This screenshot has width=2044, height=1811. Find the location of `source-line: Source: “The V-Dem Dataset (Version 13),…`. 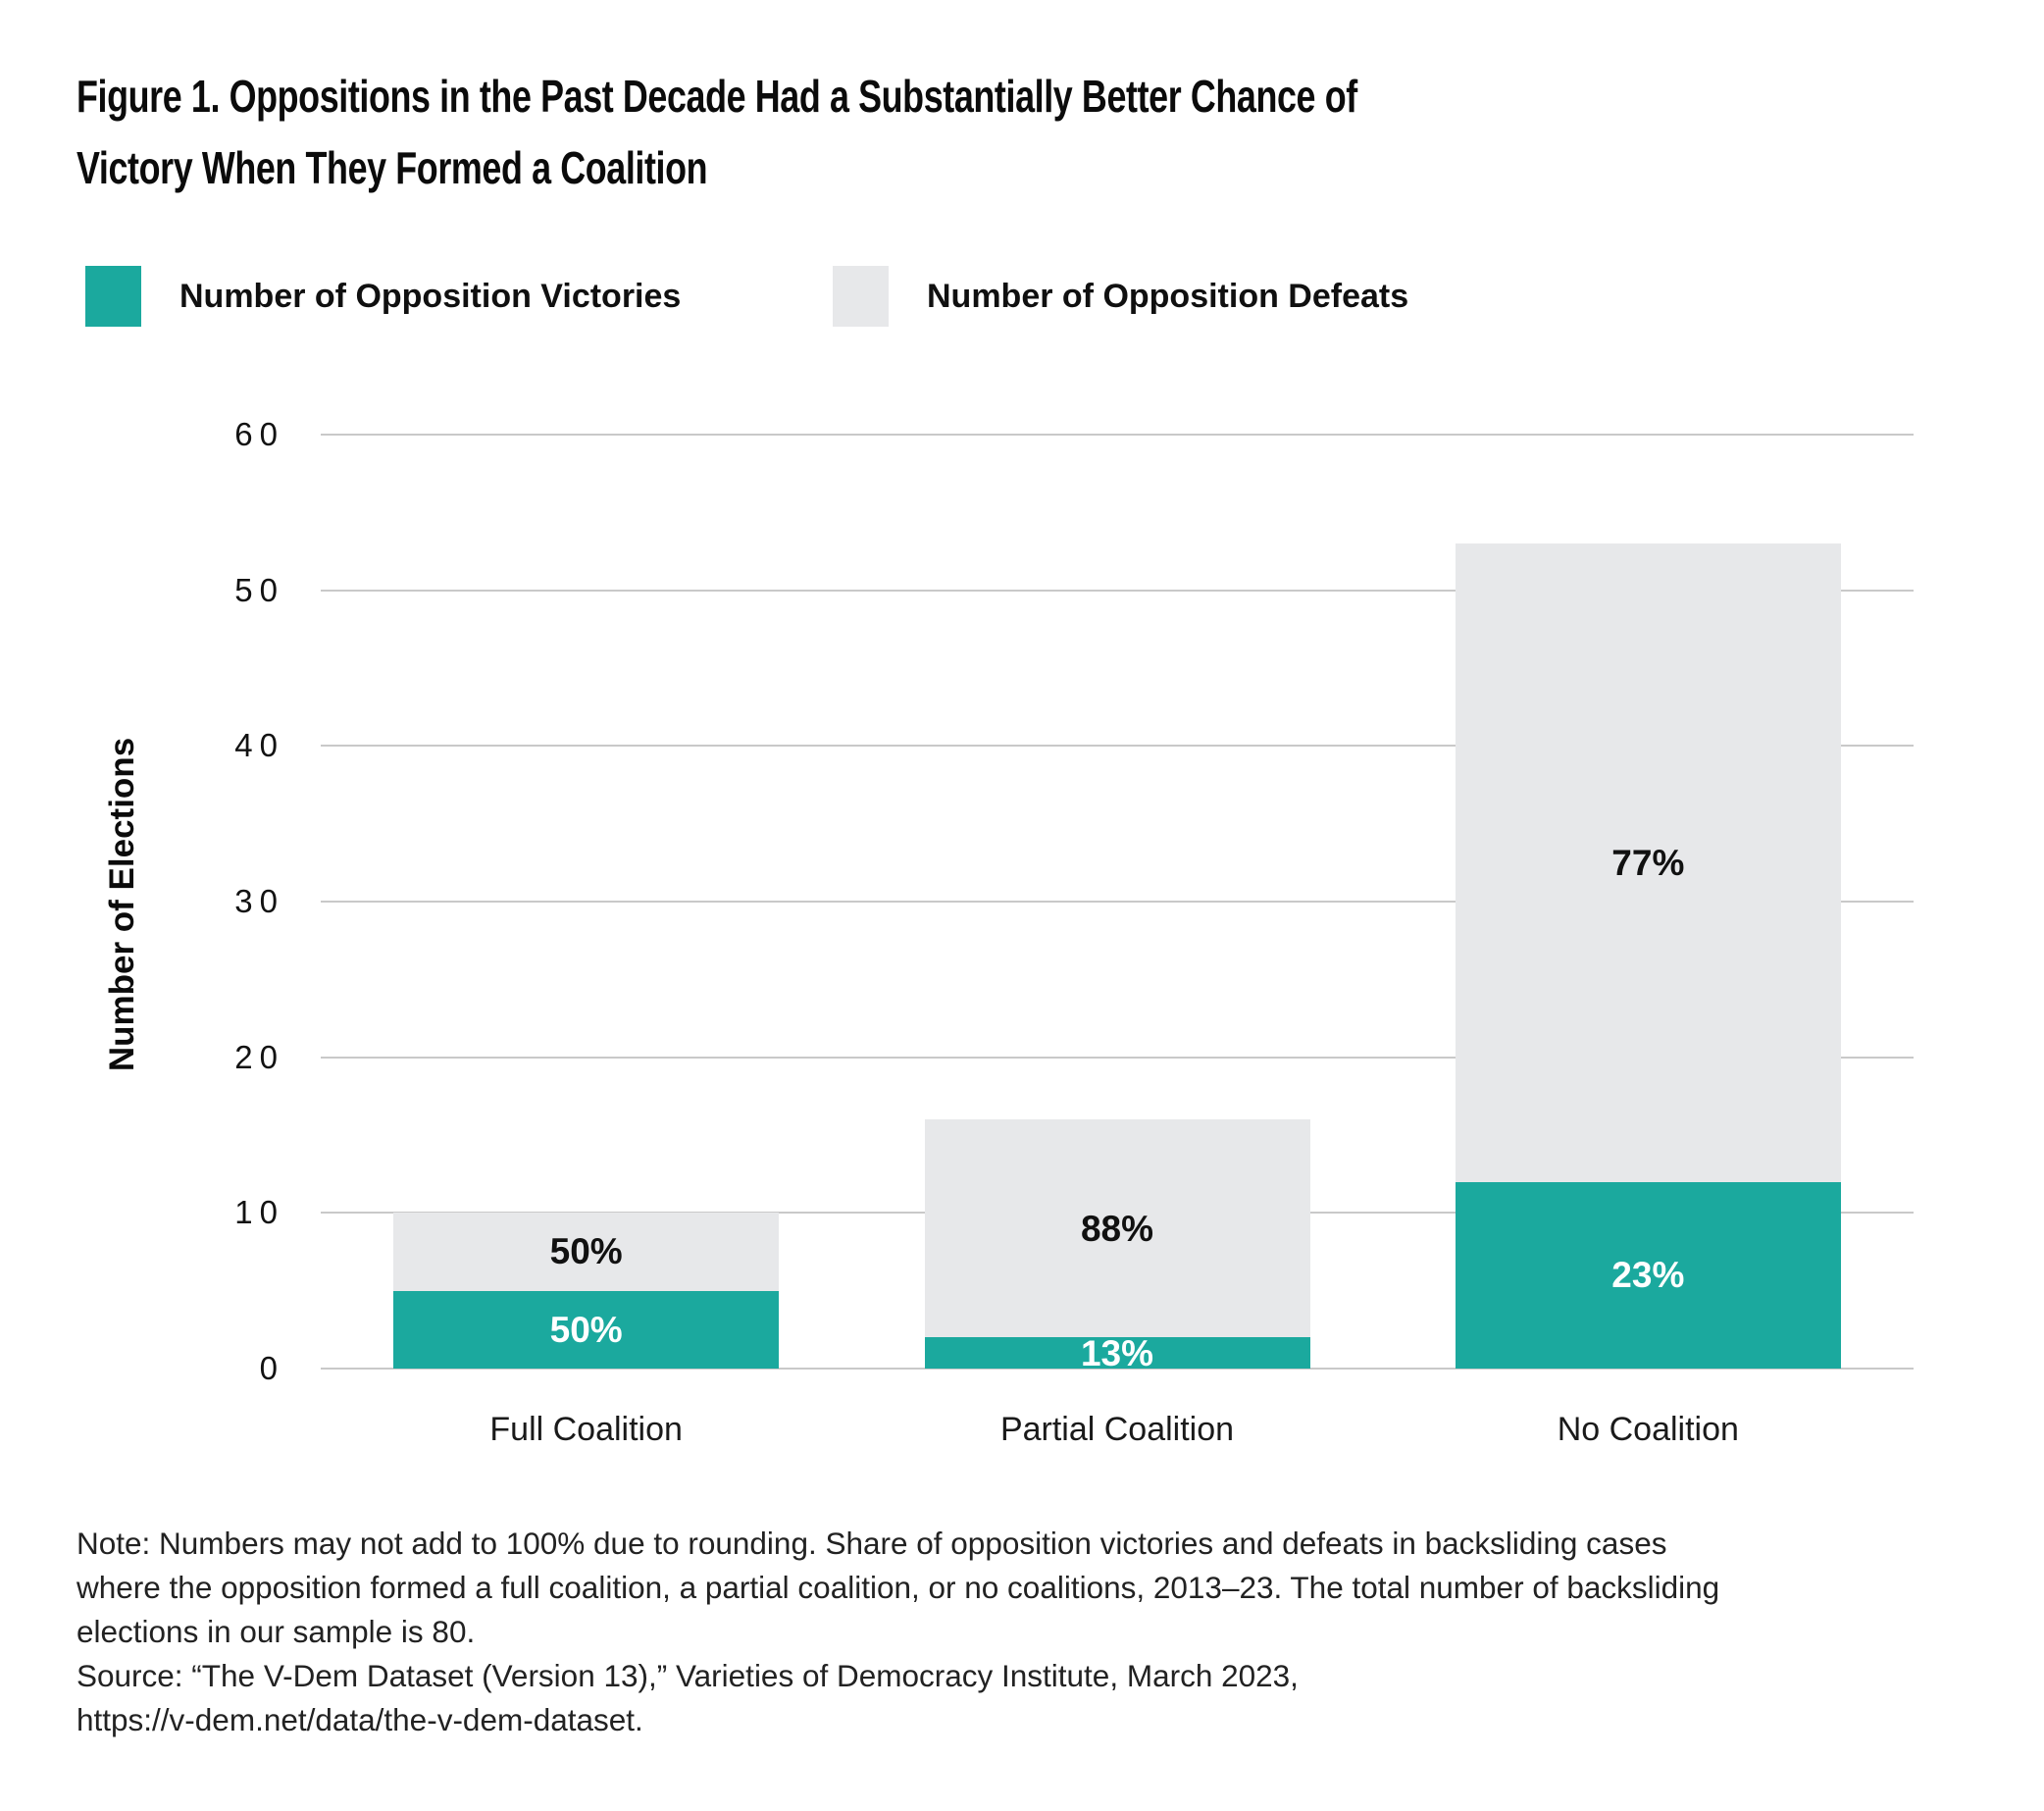

source-line: Source: “The V-Dem Dataset (Version 13),… is located at coordinates (688, 1676).